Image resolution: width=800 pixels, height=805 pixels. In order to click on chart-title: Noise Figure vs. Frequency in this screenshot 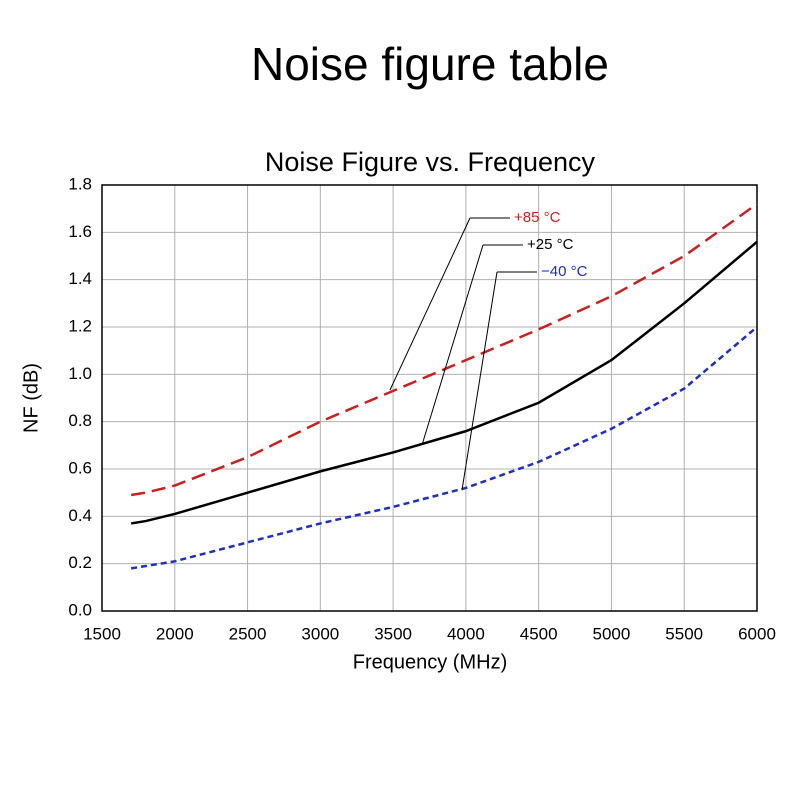, I will do `click(430, 162)`.